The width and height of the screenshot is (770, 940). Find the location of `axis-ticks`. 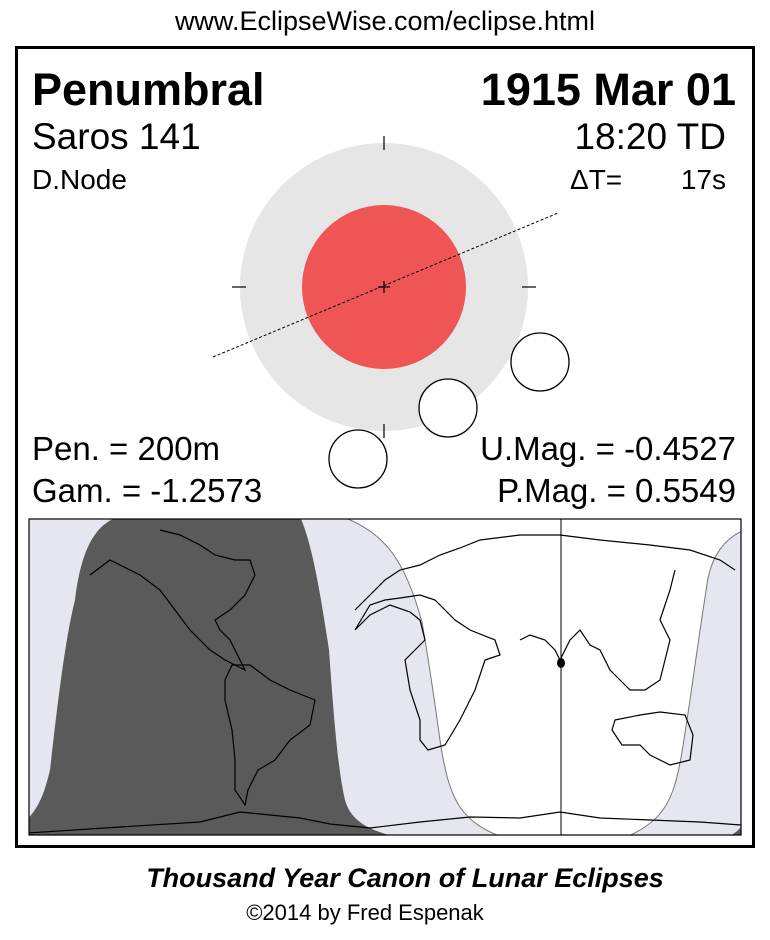

axis-ticks is located at coordinates (384, 287).